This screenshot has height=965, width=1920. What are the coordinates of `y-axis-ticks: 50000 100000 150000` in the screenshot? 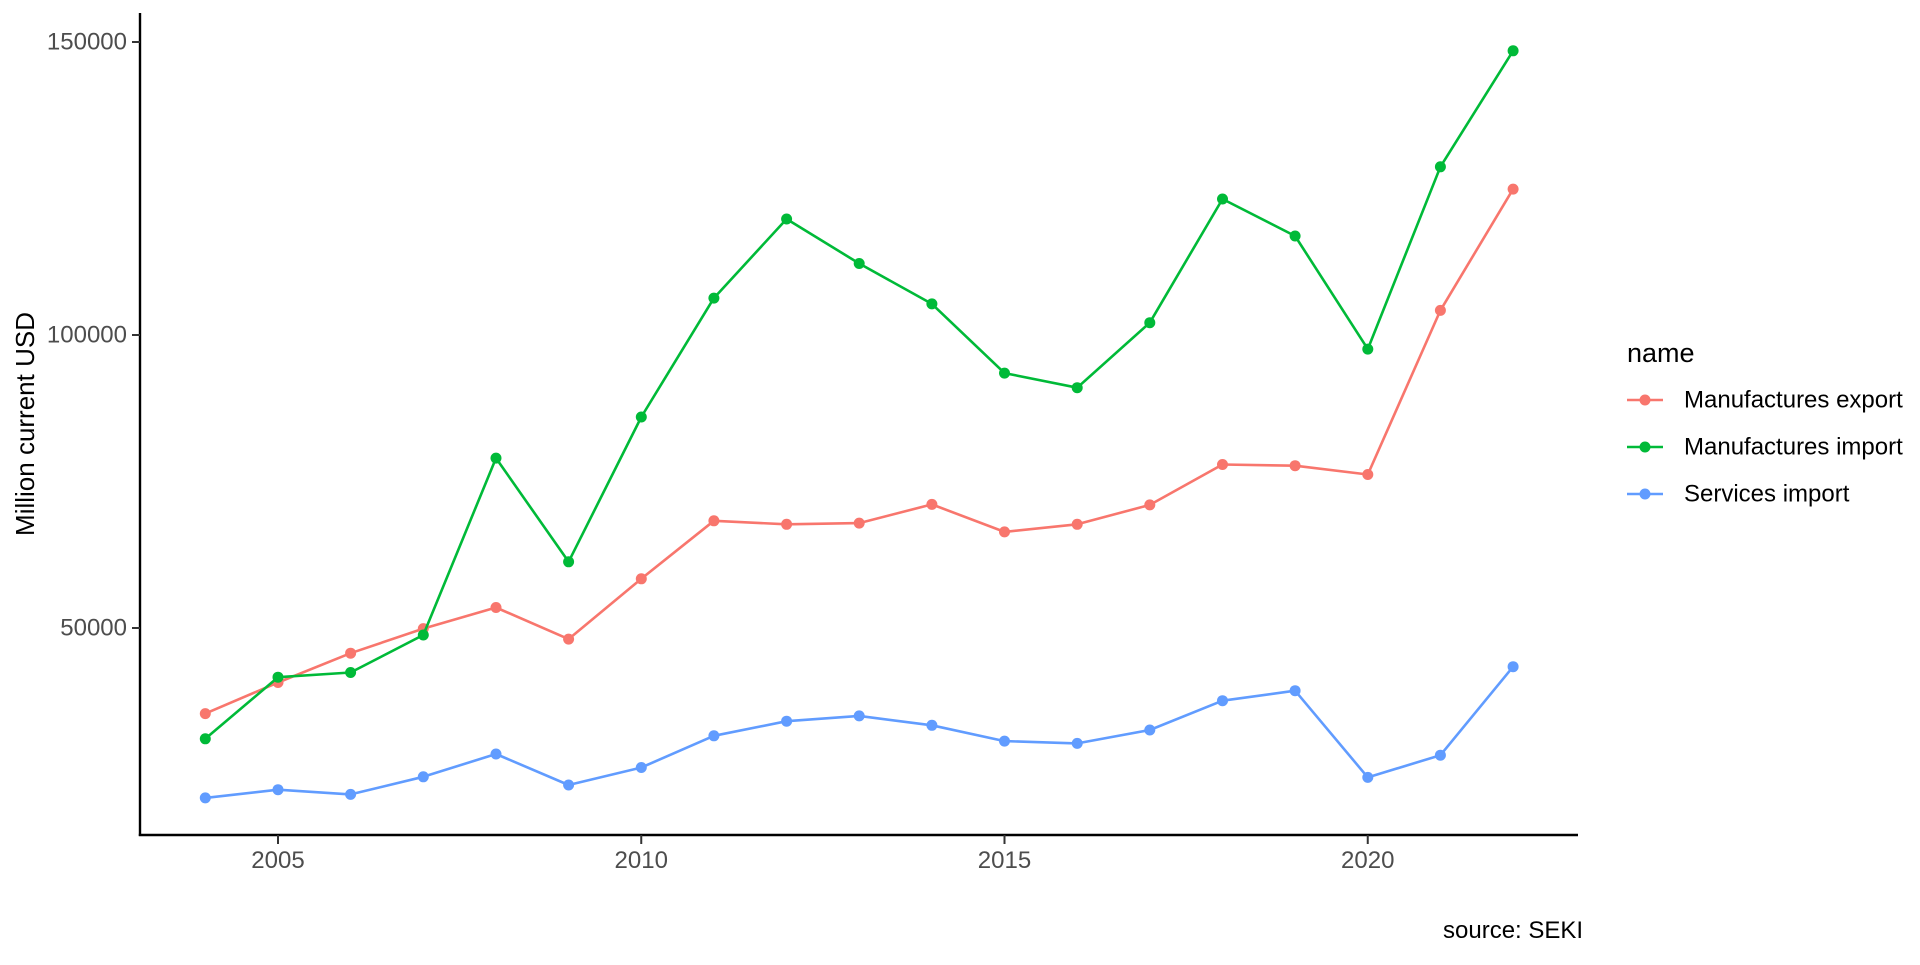 It's located at (93, 335).